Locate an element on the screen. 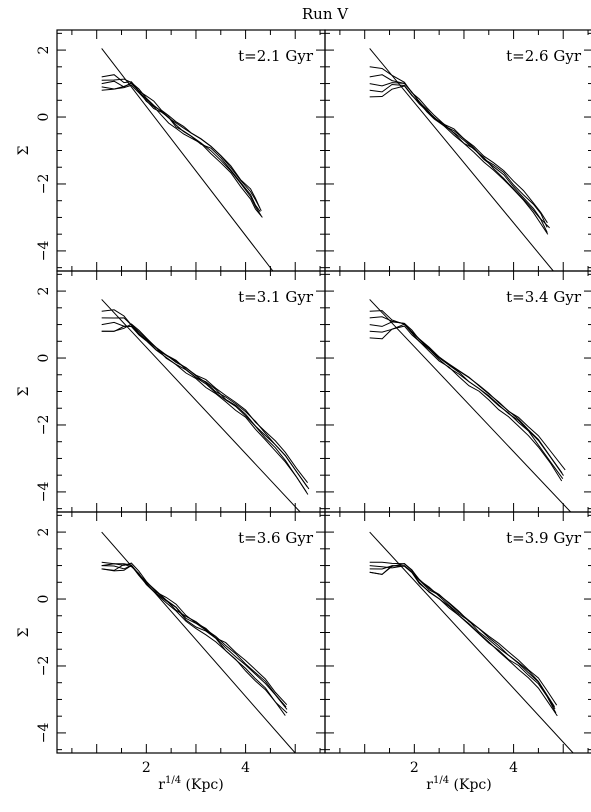 The height and width of the screenshot is (812, 591). panel-4: t=3.4 Gyr is located at coordinates (457, 391).